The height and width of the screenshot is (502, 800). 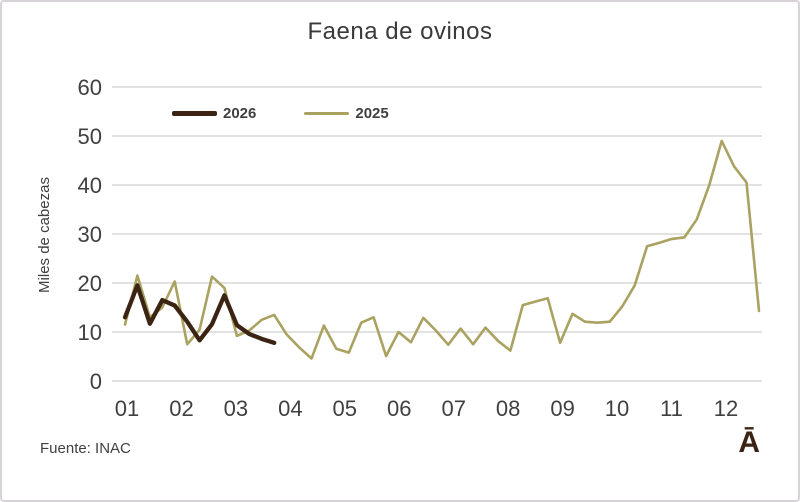 I want to click on x-tick-label: 10, so click(x=617, y=408).